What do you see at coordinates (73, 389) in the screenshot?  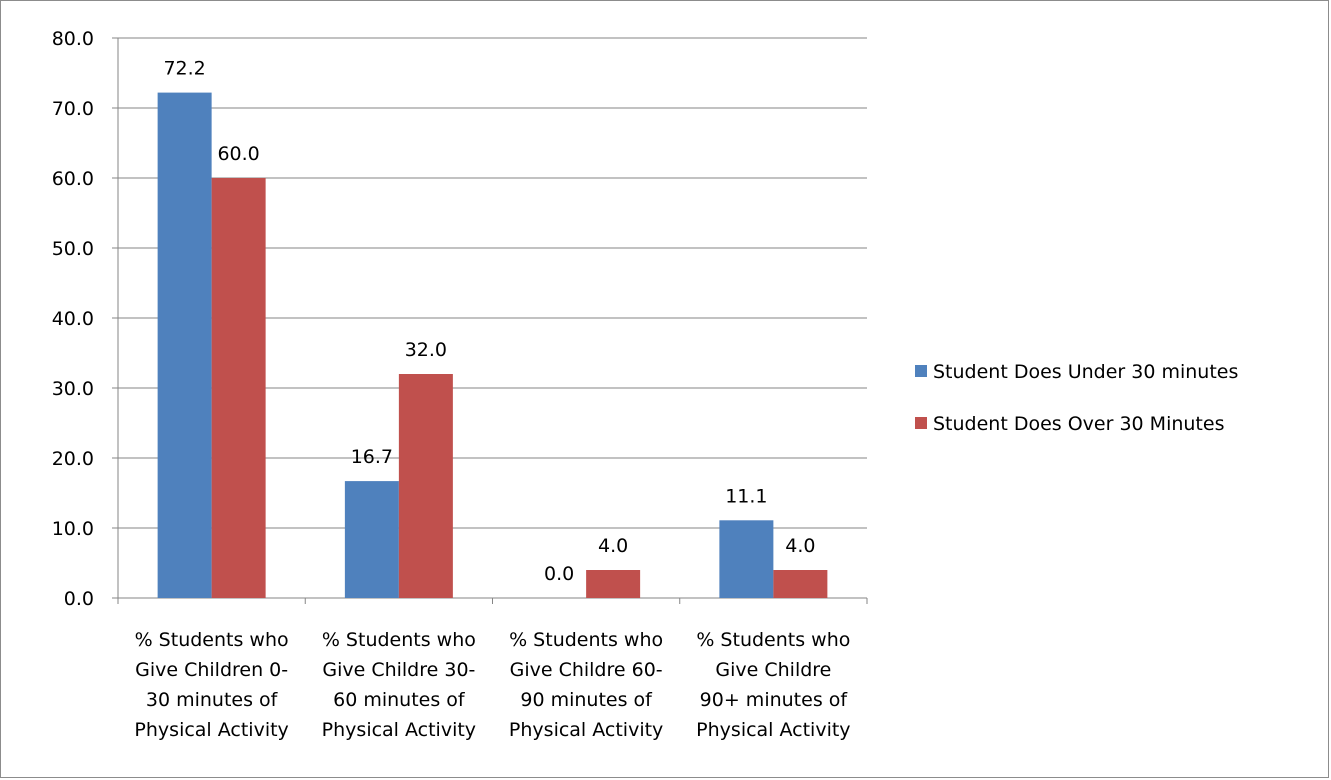 I see `y-tick-label: 30.0` at bounding box center [73, 389].